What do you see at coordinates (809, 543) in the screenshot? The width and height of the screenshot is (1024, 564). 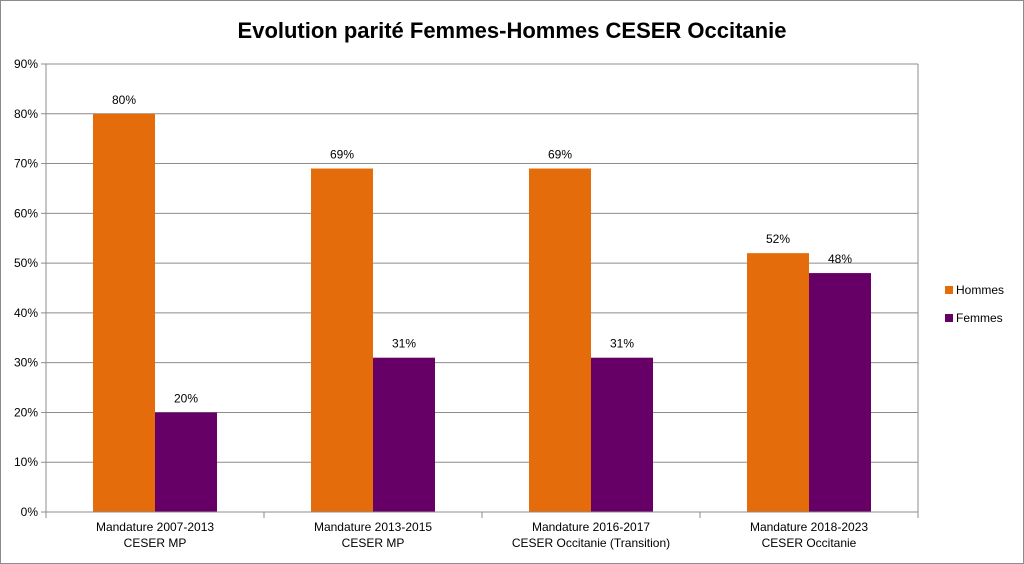 I see `x-category-label: CESER Occitanie` at bounding box center [809, 543].